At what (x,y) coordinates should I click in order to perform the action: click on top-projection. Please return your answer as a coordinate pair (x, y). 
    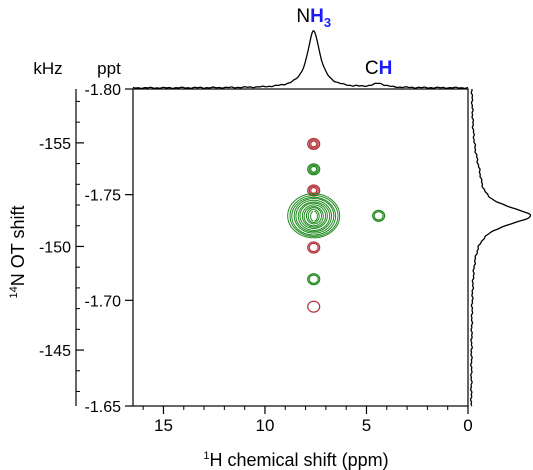
    Looking at the image, I should click on (300, 60).